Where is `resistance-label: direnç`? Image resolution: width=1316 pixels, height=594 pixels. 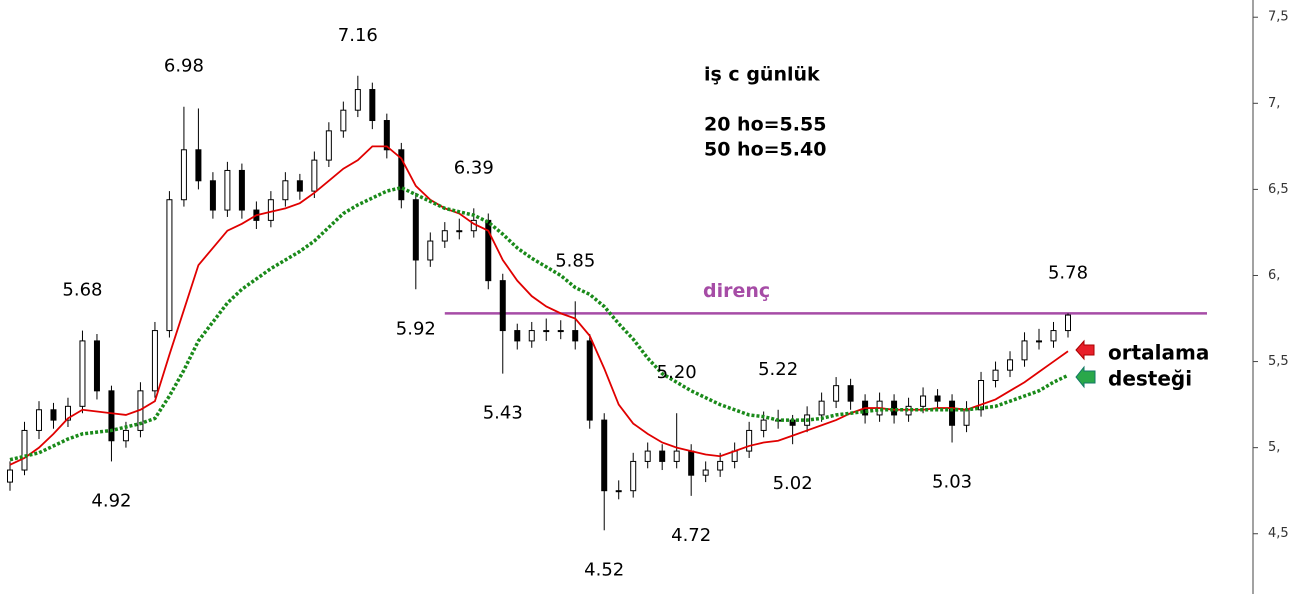
resistance-label: direnç is located at coordinates (736, 291).